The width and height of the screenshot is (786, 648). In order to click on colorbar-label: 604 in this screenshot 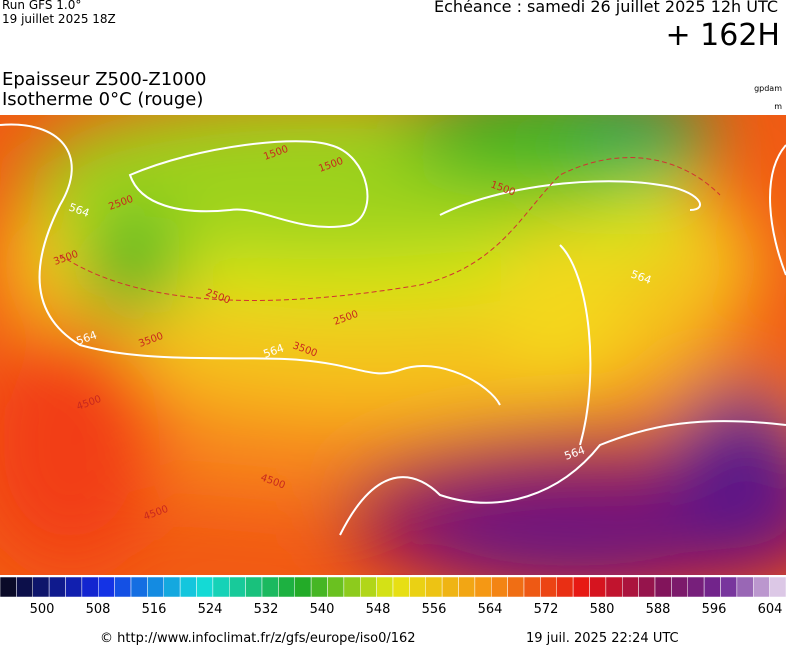, I will do `click(770, 609)`.